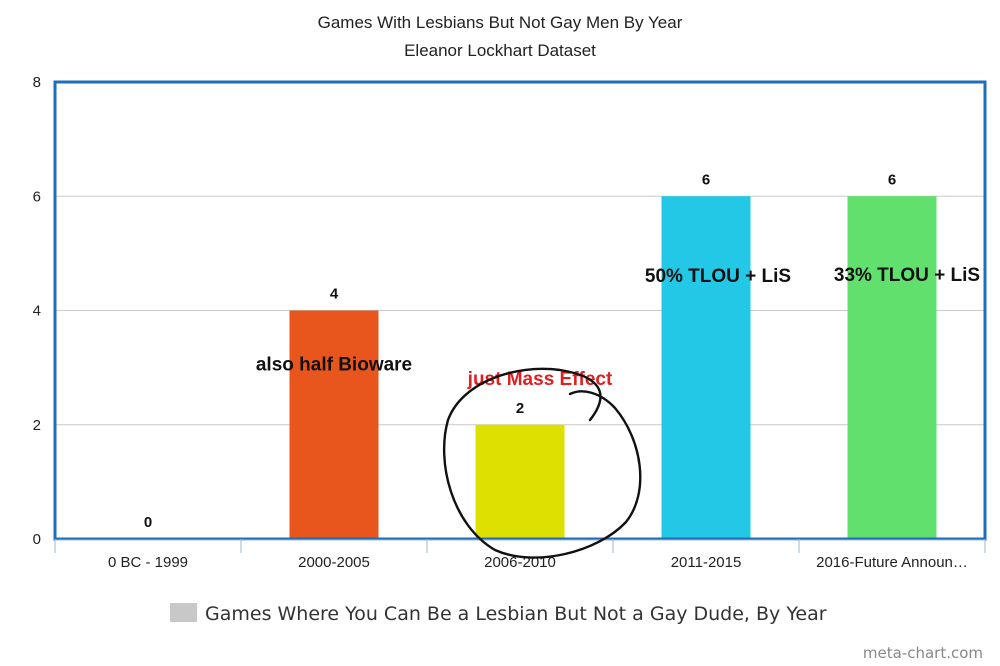  Describe the element at coordinates (907, 275) in the screenshot. I see `annotation: 33% TLOU + LiS` at that location.